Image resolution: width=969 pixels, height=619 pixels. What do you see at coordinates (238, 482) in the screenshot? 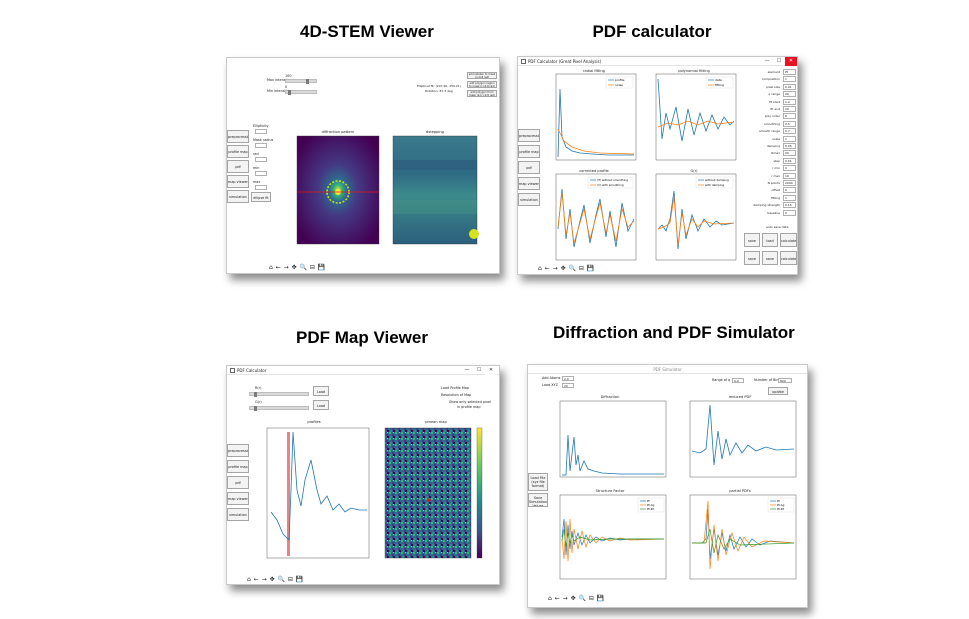
I see `map-side-btn-pdf: pdf` at bounding box center [238, 482].